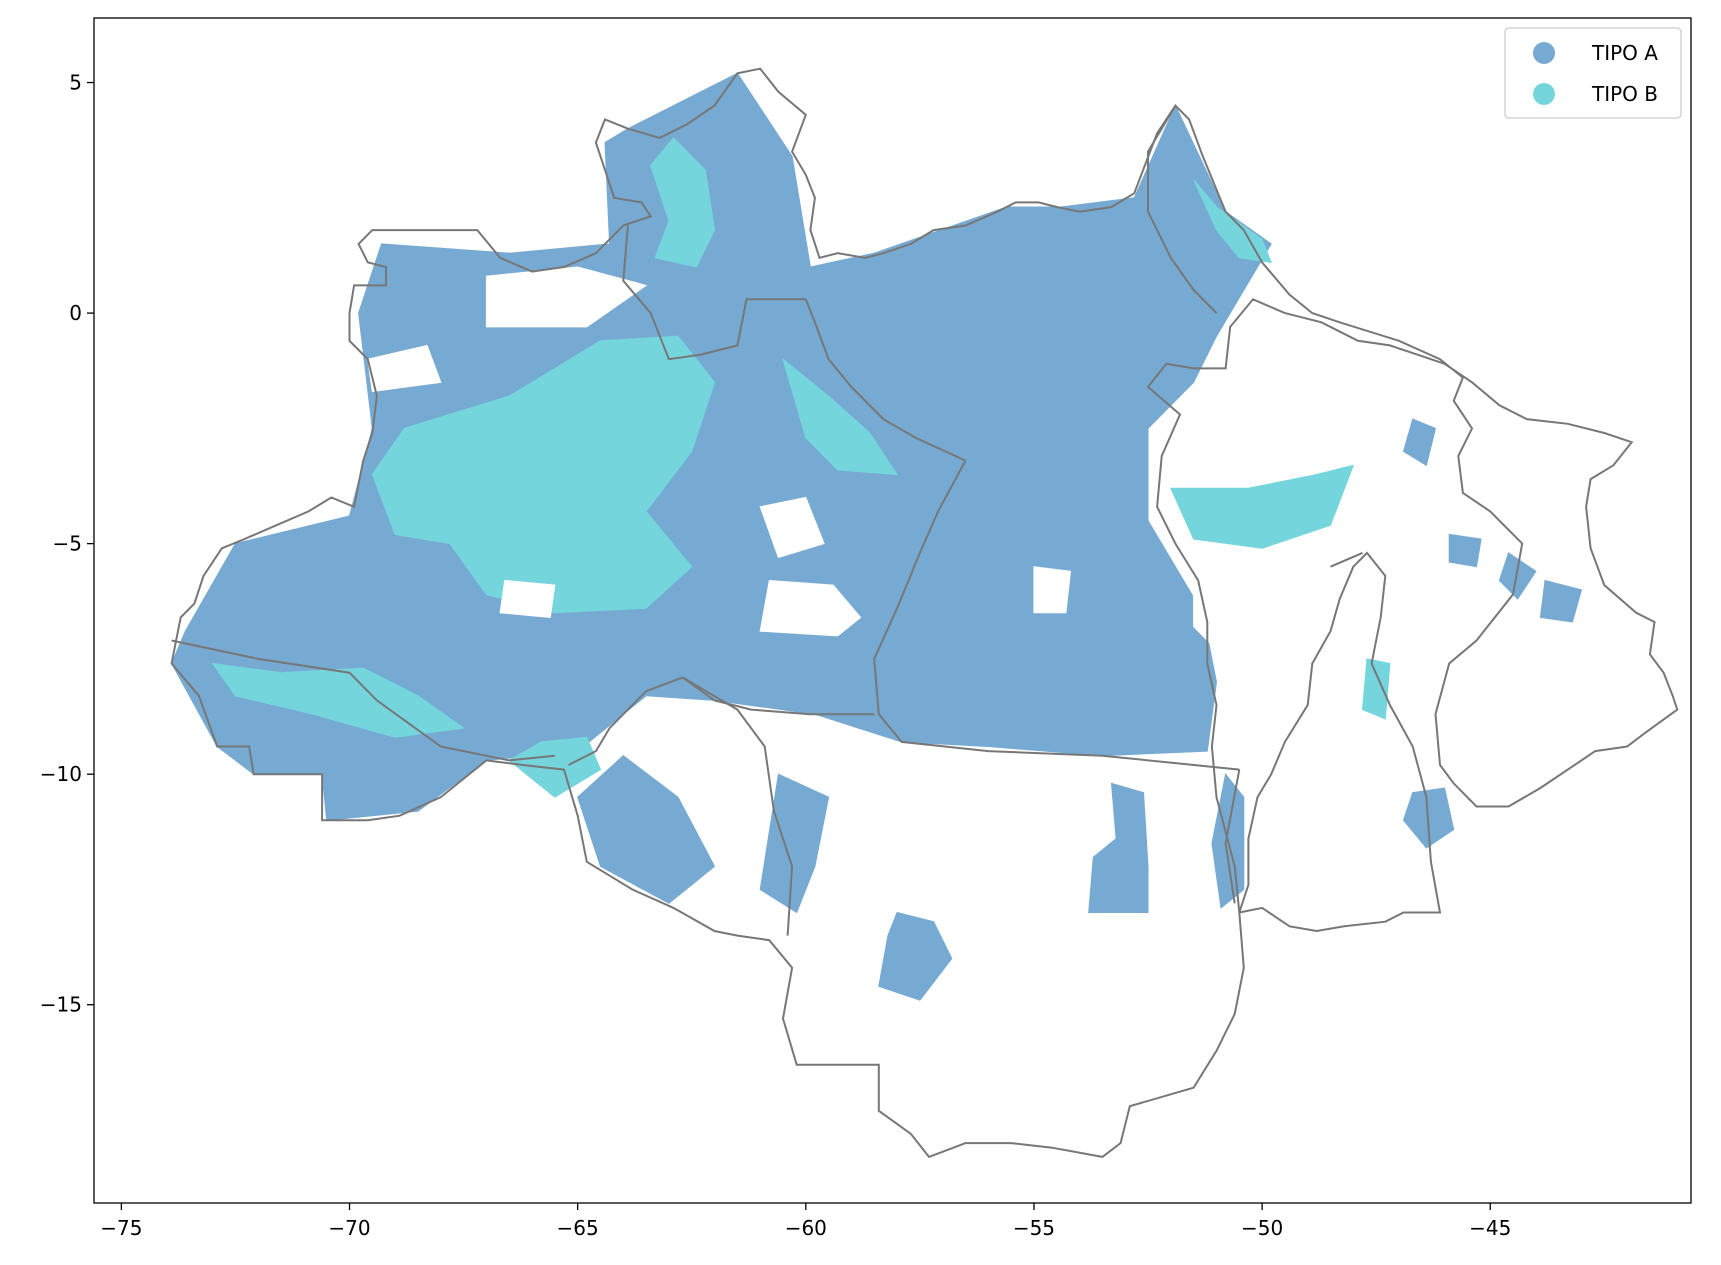  What do you see at coordinates (1593, 73) in the screenshot?
I see `legend: TIPO A TIPO B` at bounding box center [1593, 73].